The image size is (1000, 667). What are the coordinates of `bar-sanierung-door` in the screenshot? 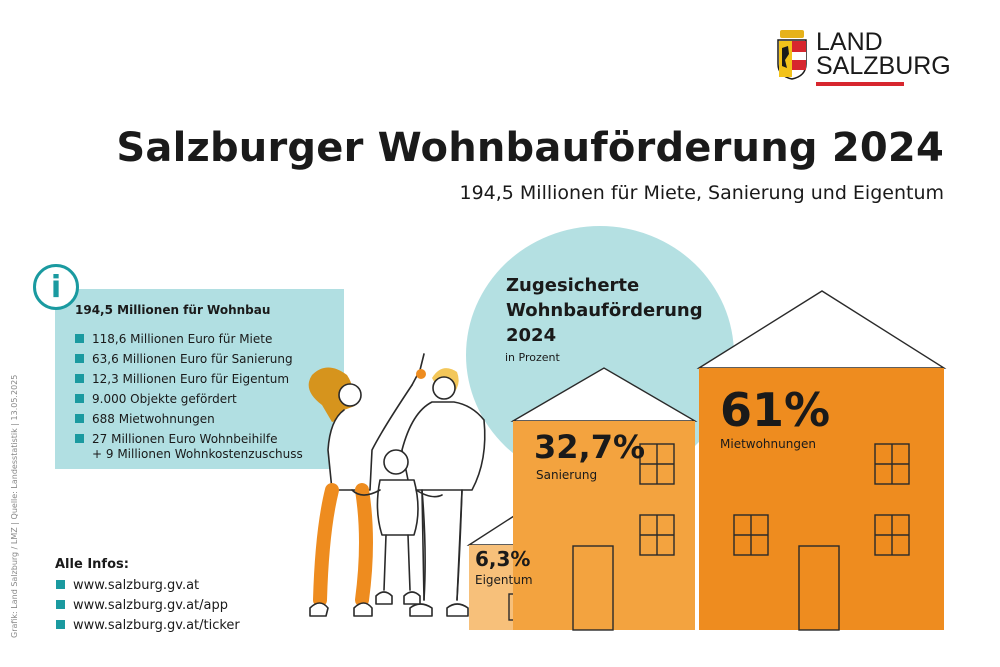 It's located at (593, 588).